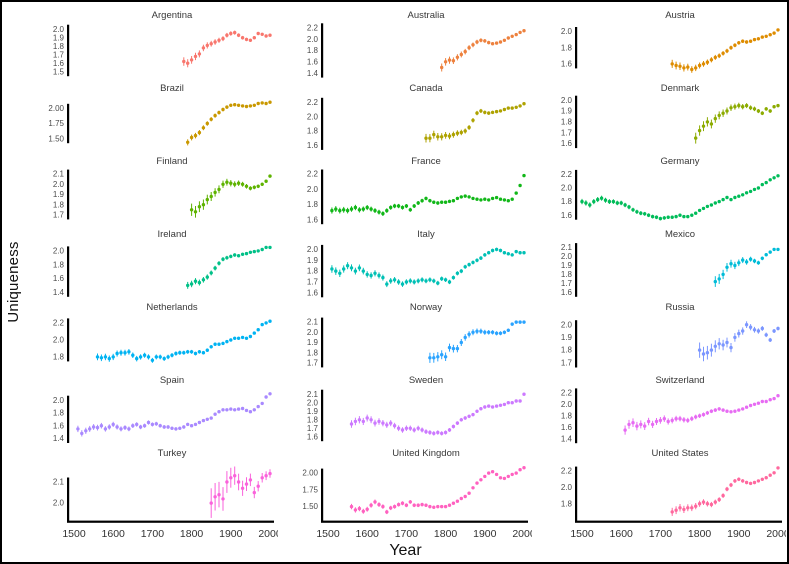 The height and width of the screenshot is (564, 789). Describe the element at coordinates (151, 42) in the screenshot. I see `panel-argentina: Argentina 2.0 1.9 1.8 1.7 1.6 1.5` at that location.